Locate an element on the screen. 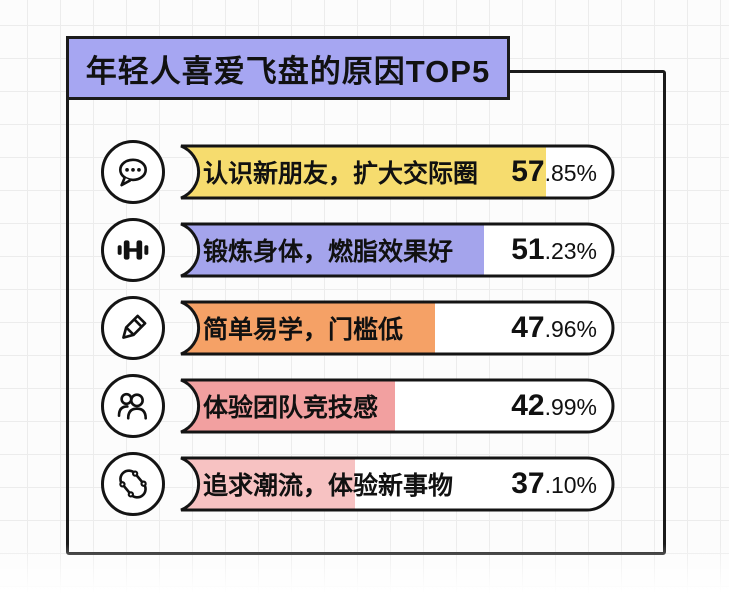 The width and height of the screenshot is (729, 599). bar-label: 简单易学，门槛低 is located at coordinates (303, 330).